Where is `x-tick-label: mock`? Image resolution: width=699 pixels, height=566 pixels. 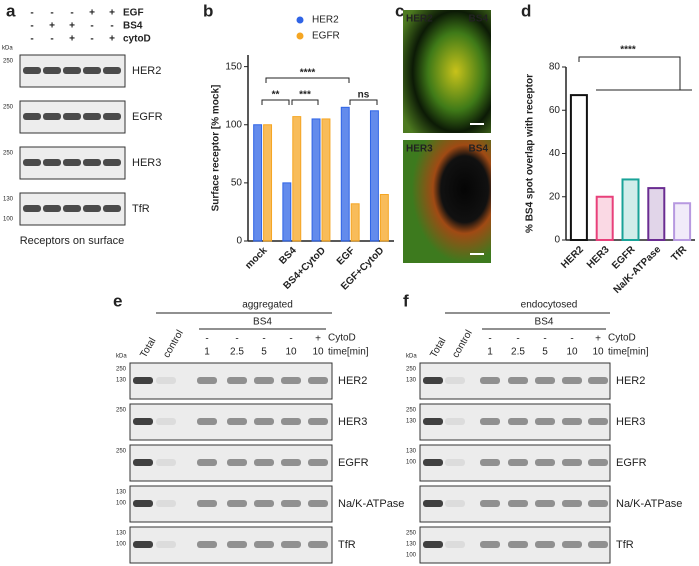 x-tick-label: mock is located at coordinates (256, 258).